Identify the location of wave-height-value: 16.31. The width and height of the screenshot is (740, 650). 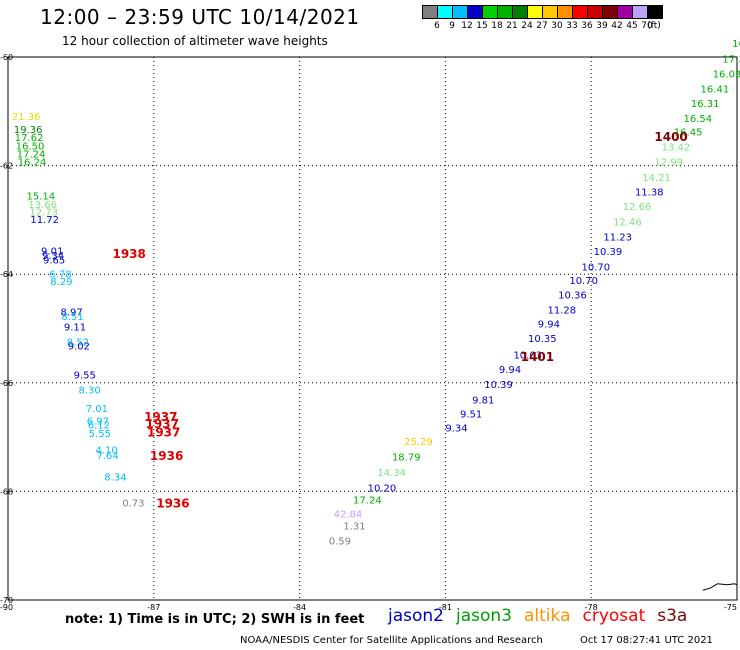
(705, 104).